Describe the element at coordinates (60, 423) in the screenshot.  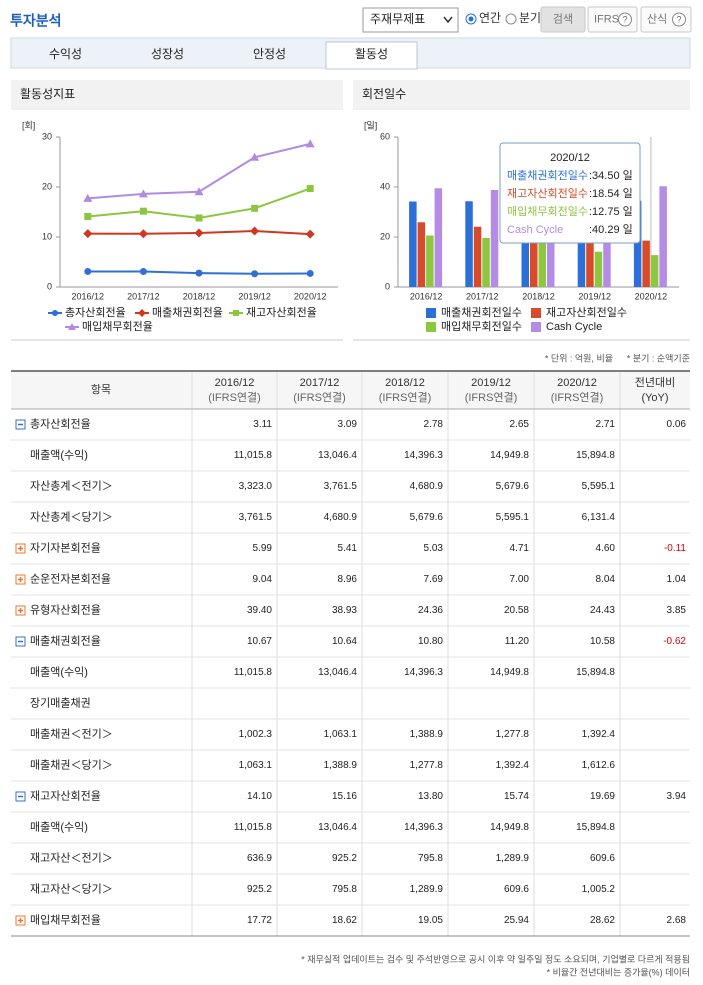
I see `row-label: 총자산회전율` at that location.